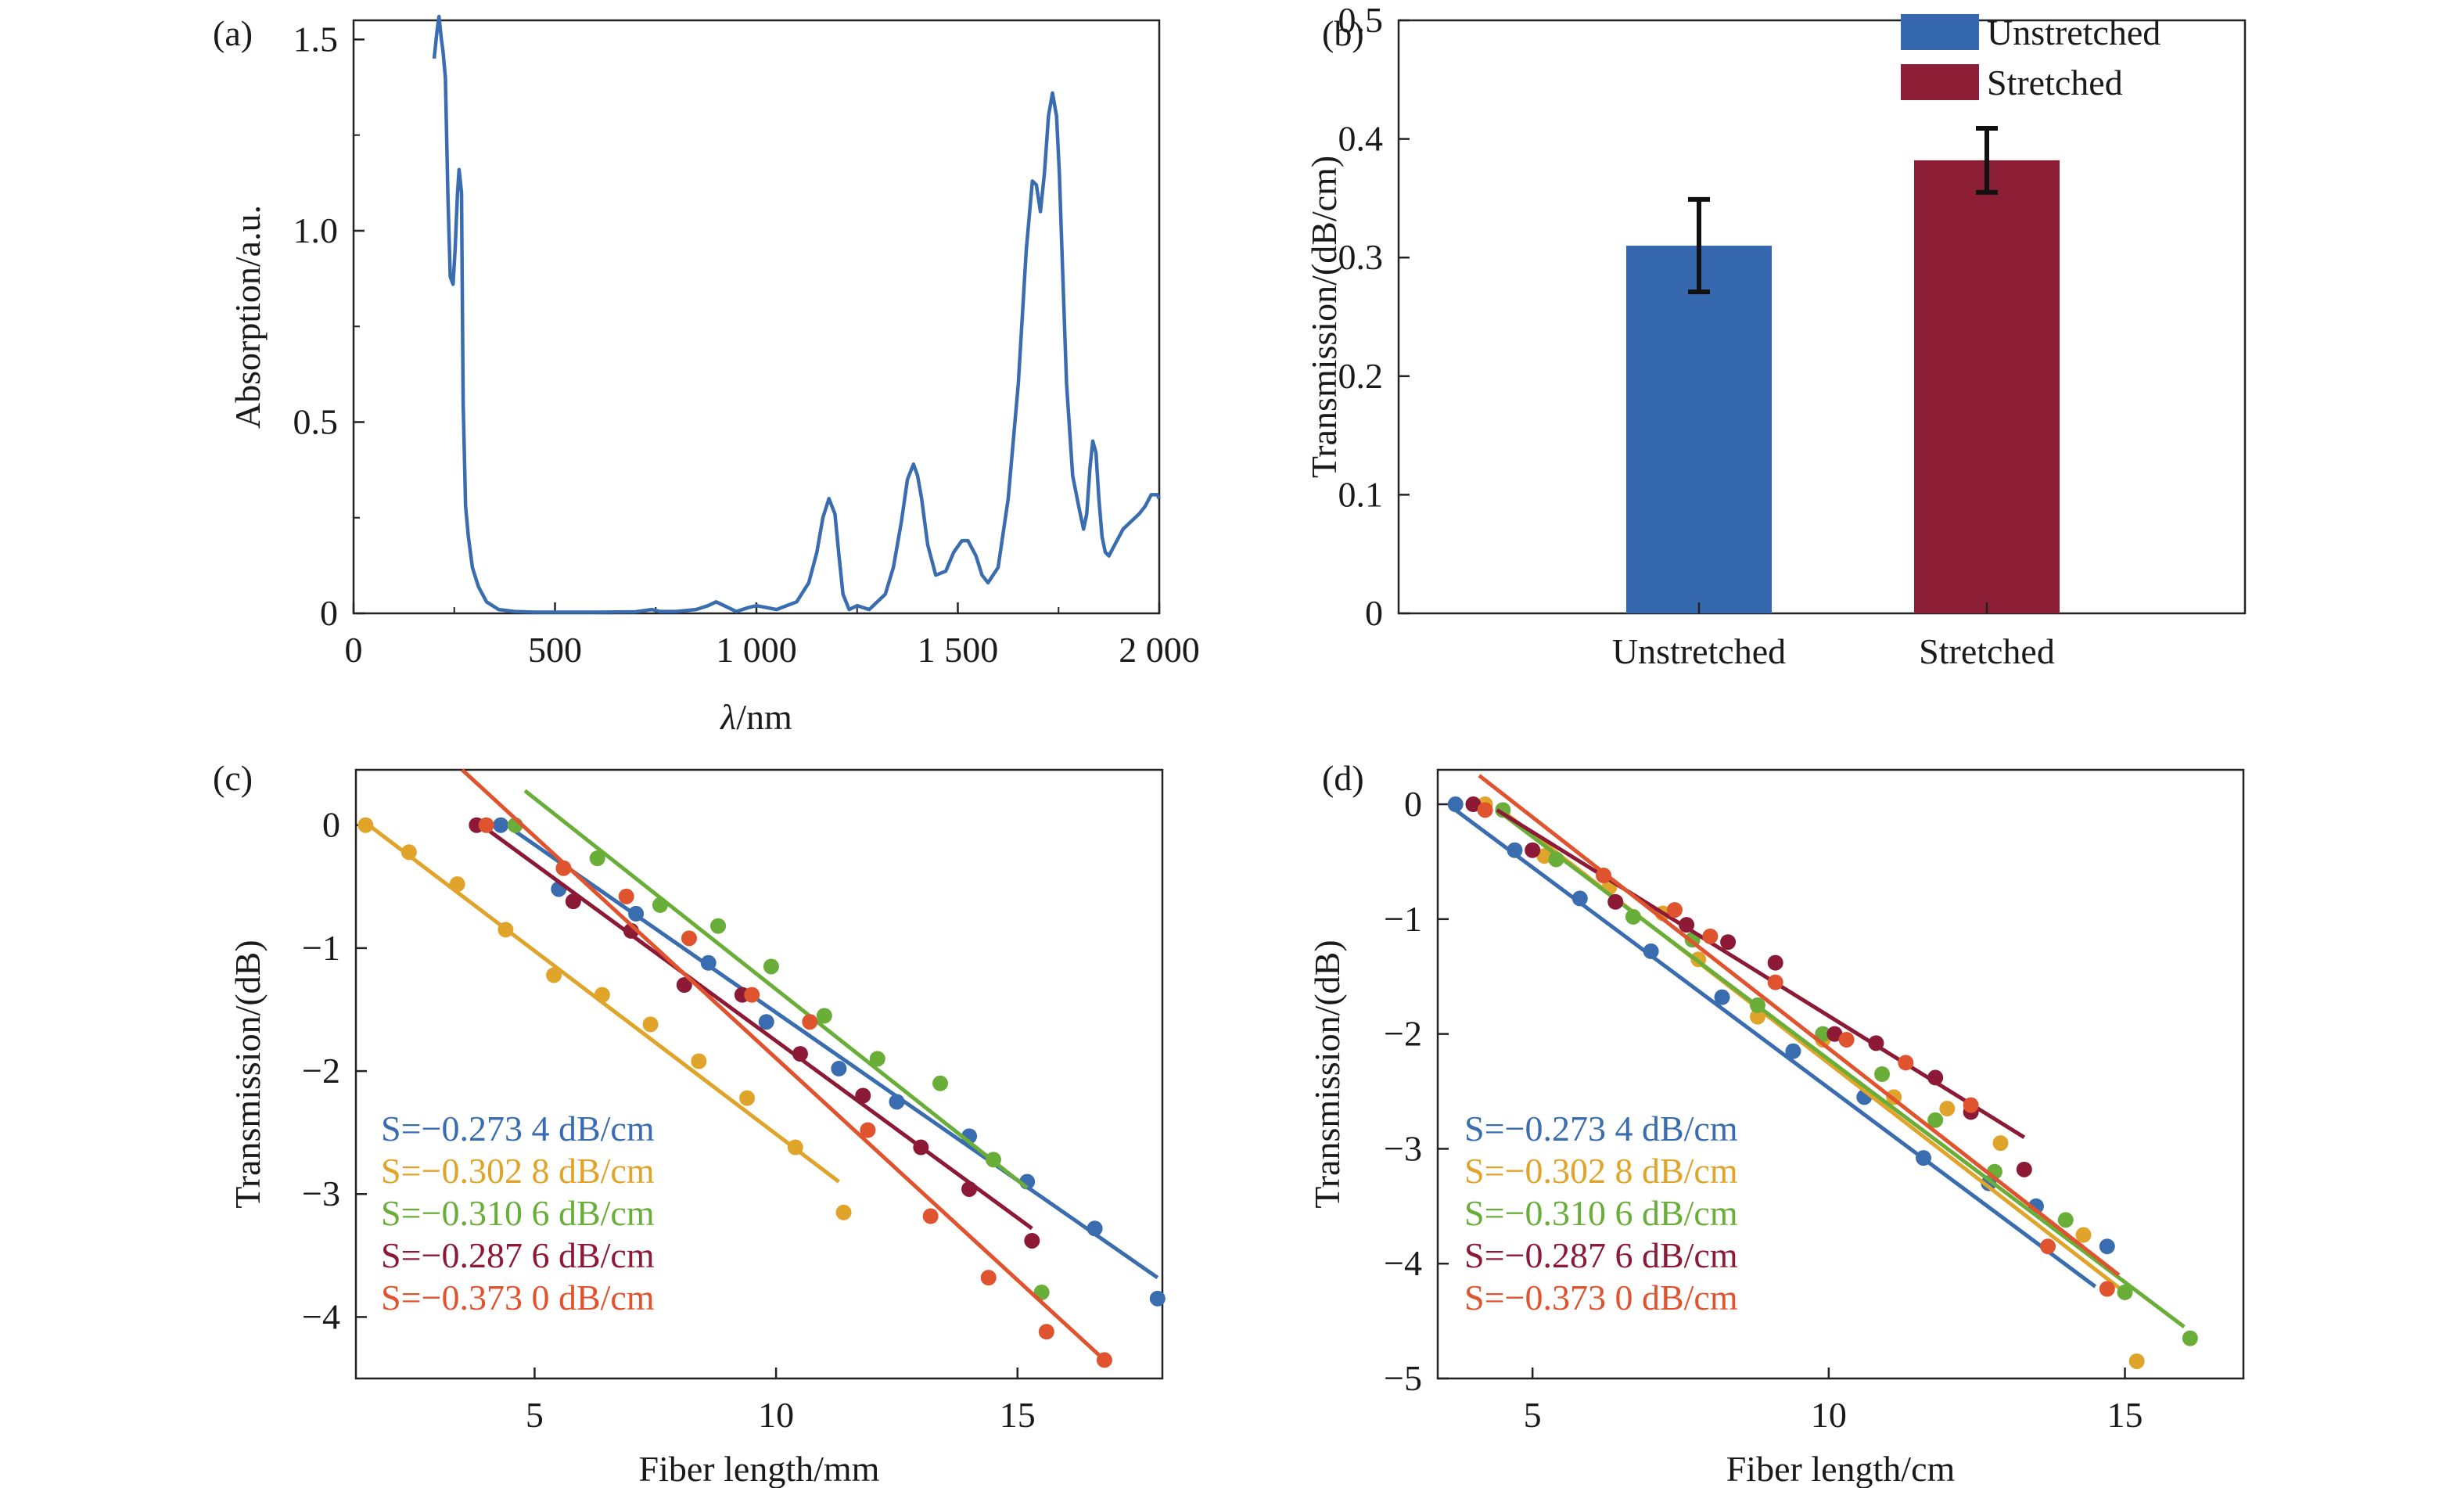 This screenshot has height=1488, width=2464. I want to click on legend-label: S=−0.273 4 dB/cm, so click(518, 1129).